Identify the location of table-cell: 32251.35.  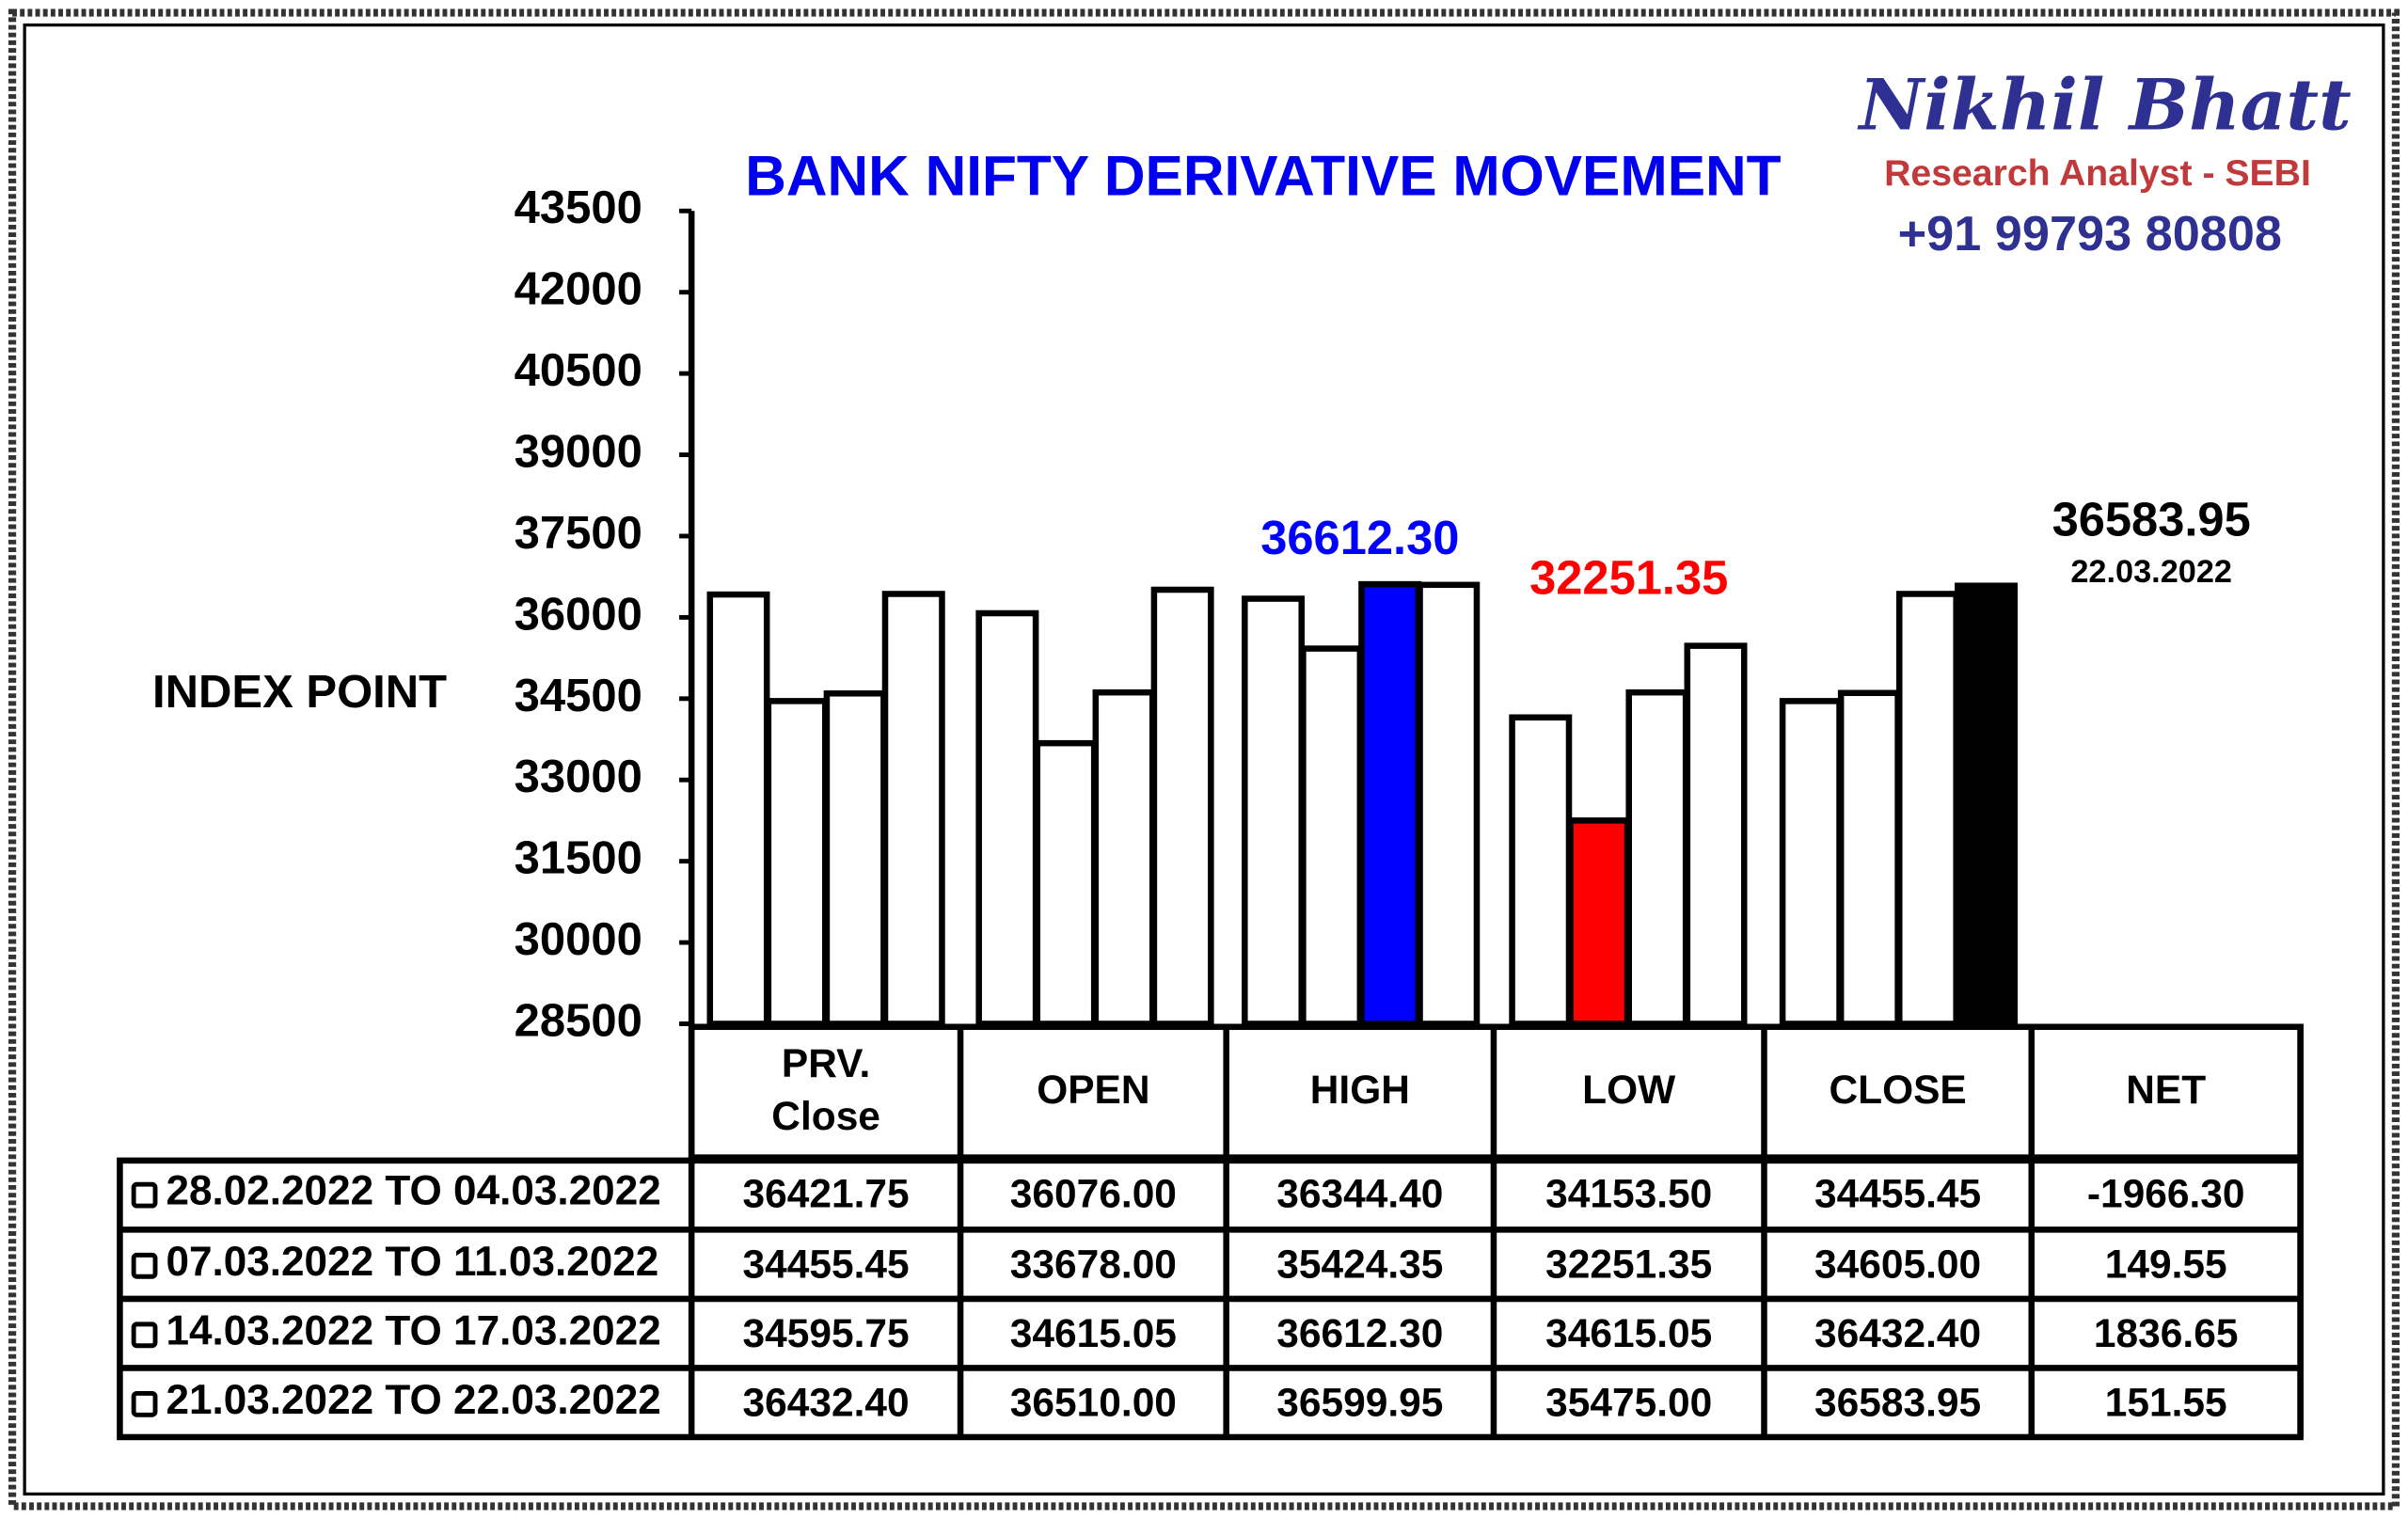
(1629, 1264).